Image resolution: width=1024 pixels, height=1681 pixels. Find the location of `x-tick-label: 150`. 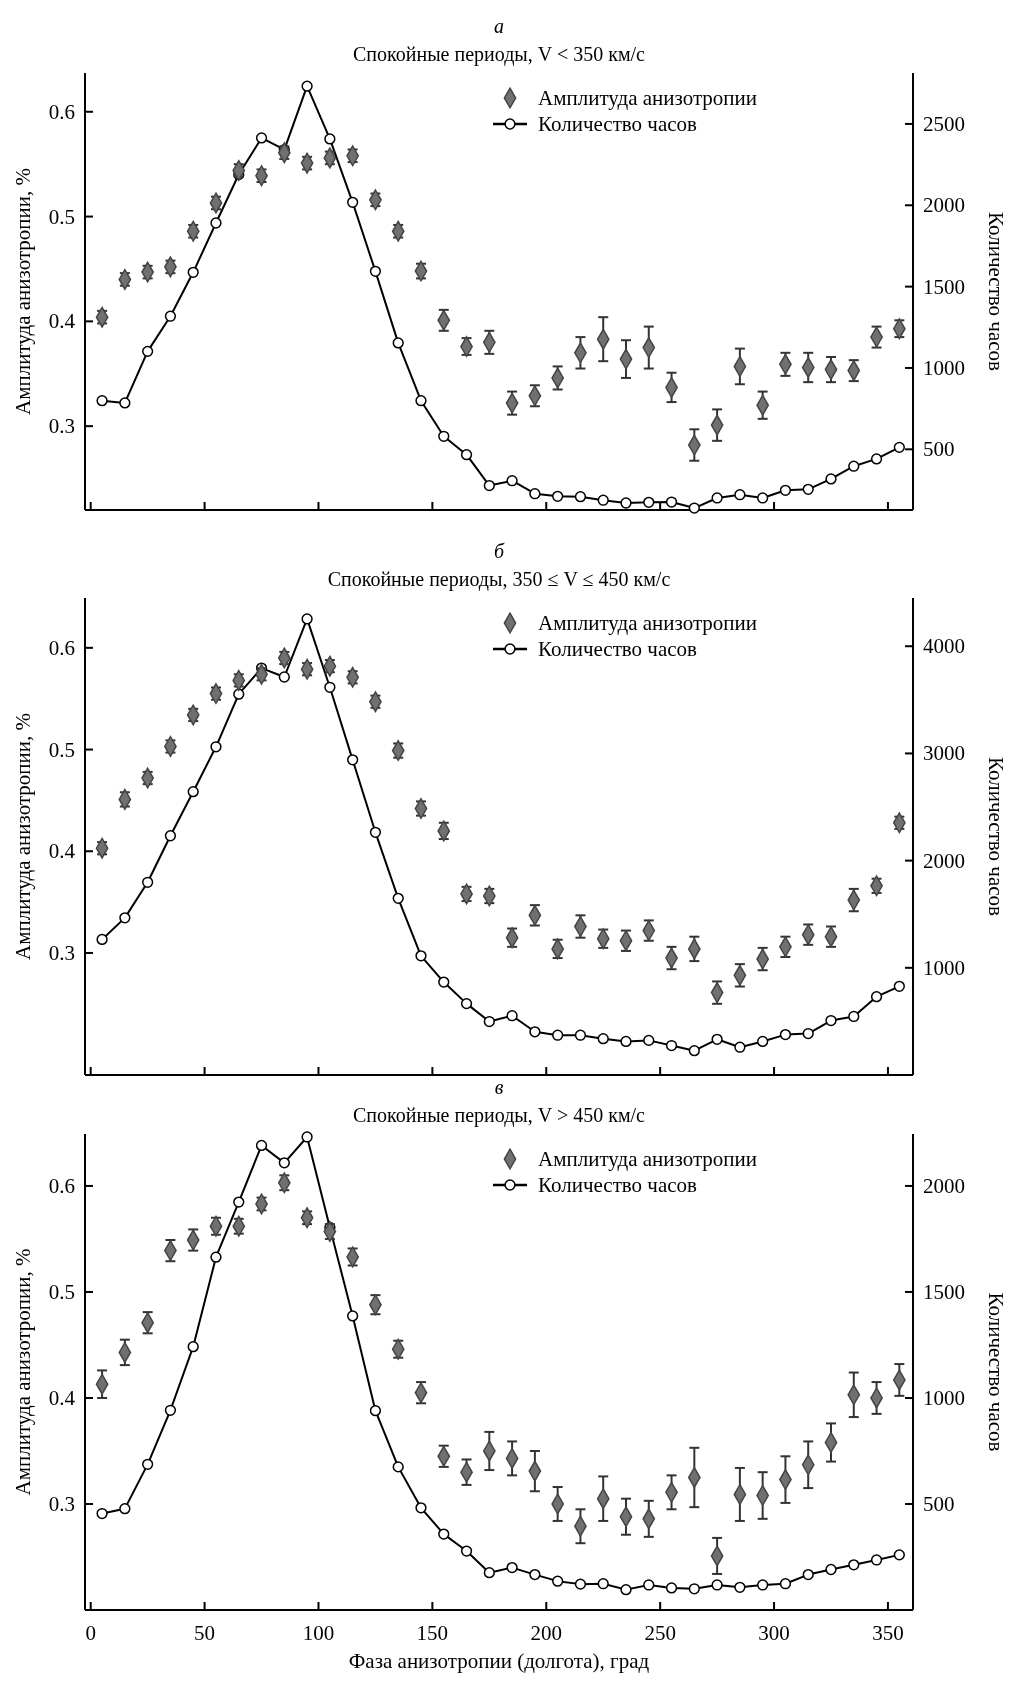

x-tick-label: 150 is located at coordinates (432, 1633).